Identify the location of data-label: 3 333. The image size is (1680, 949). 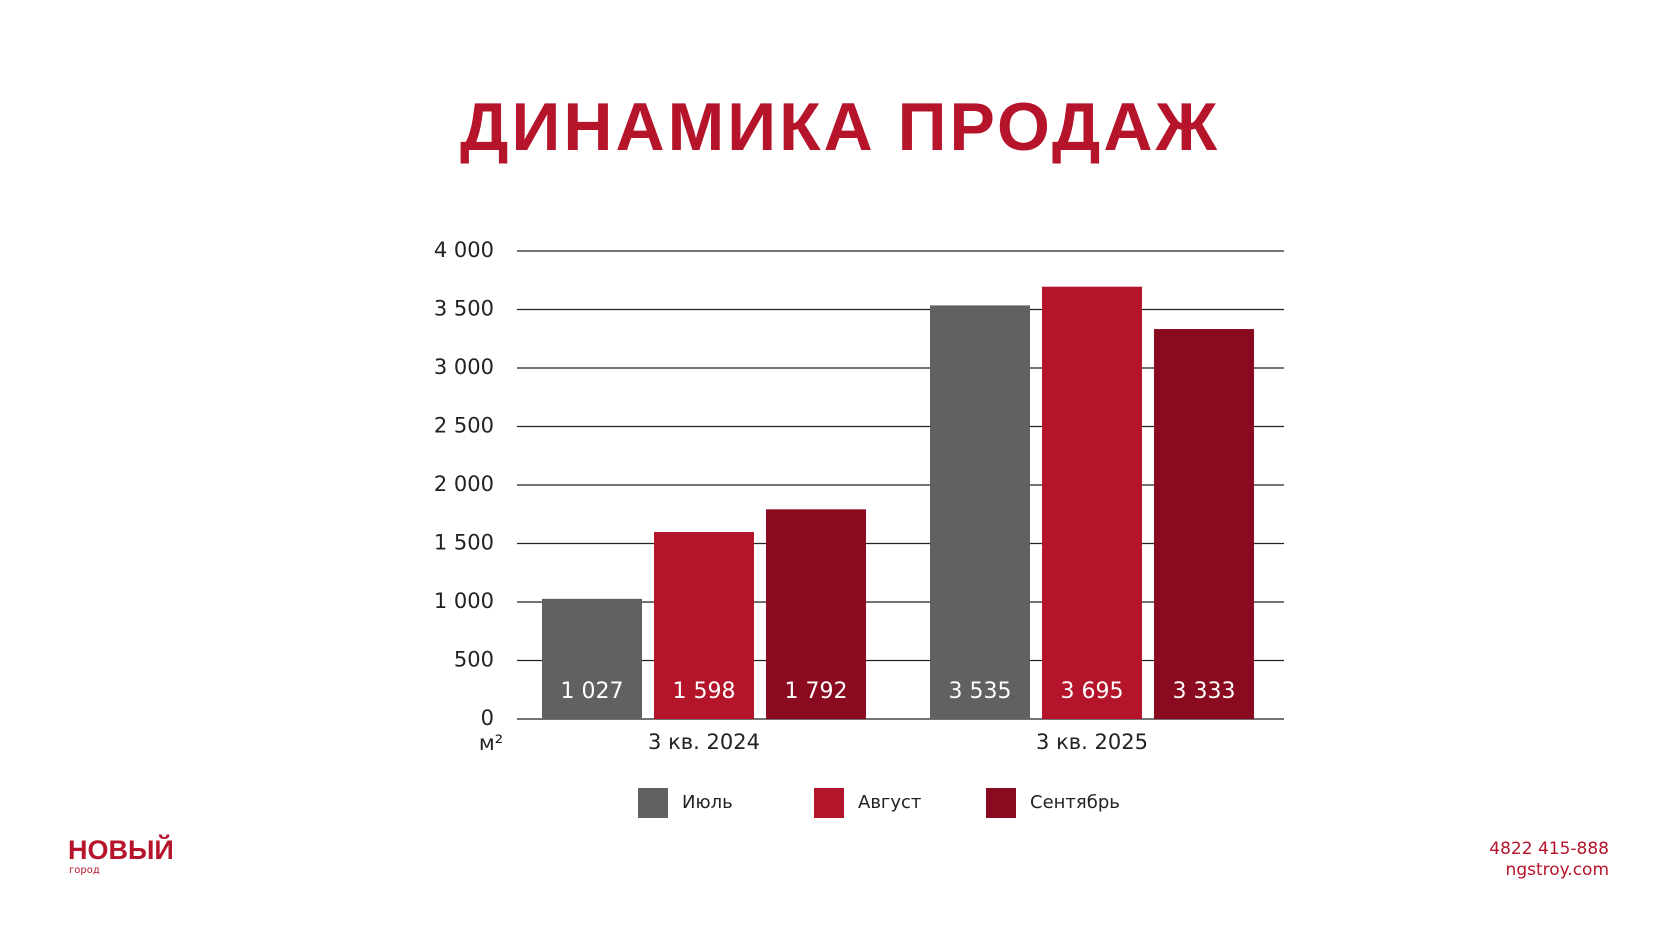
(1204, 691).